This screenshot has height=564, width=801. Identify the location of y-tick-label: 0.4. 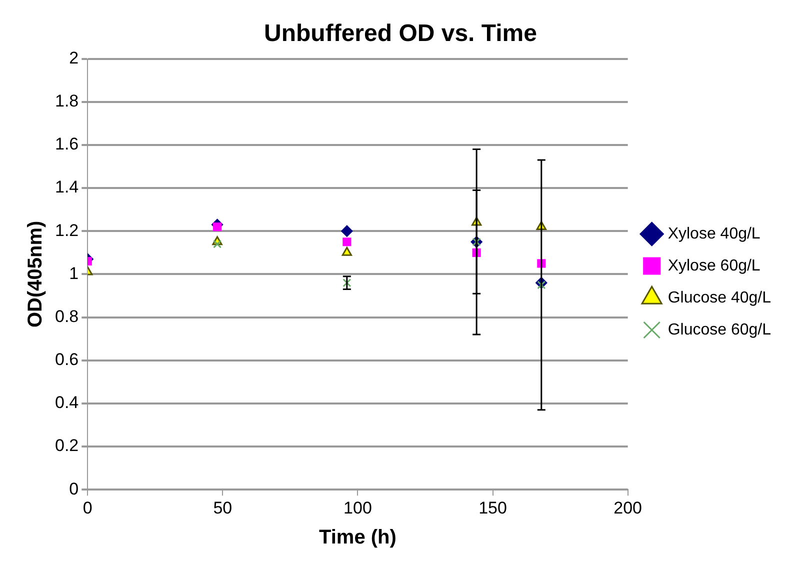
(66, 402).